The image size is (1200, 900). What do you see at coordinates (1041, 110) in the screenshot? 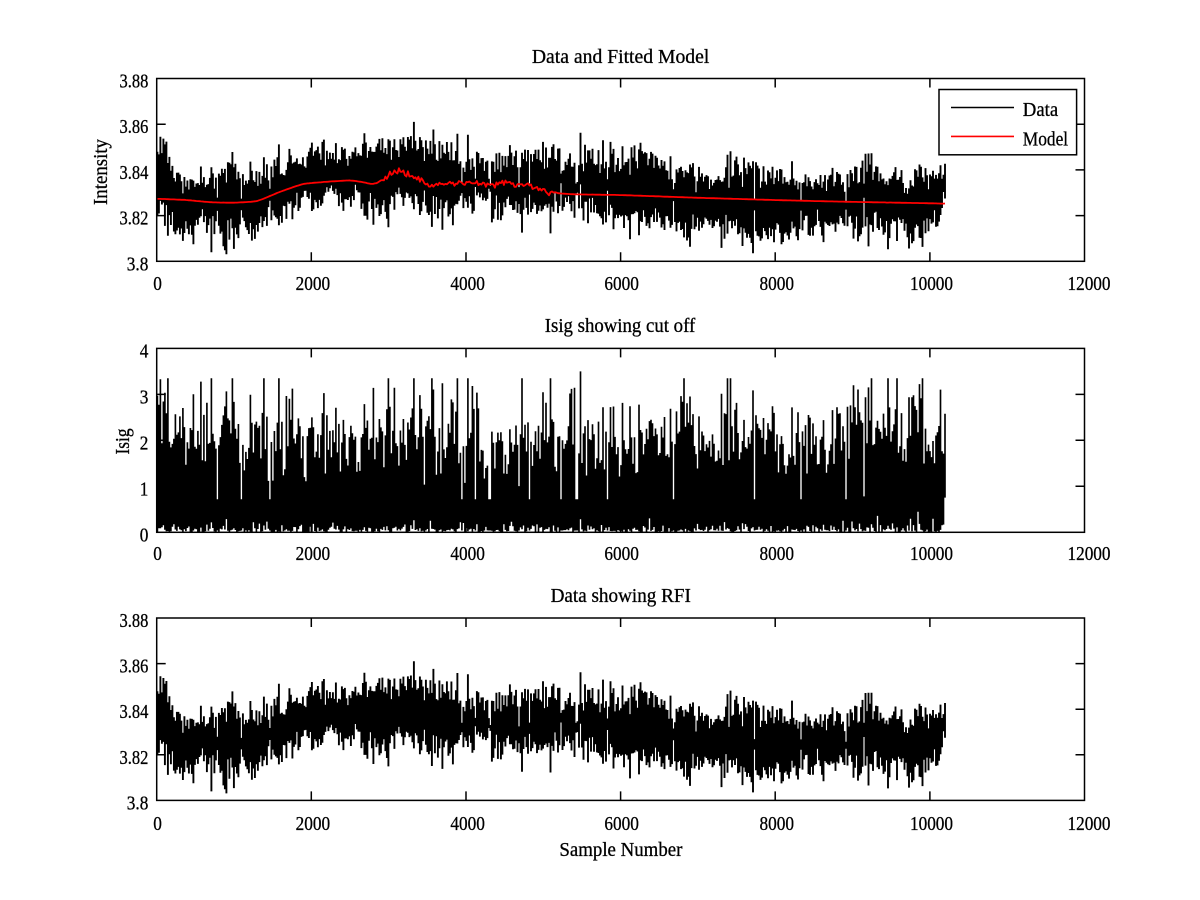
I see `svg-text: Data` at bounding box center [1041, 110].